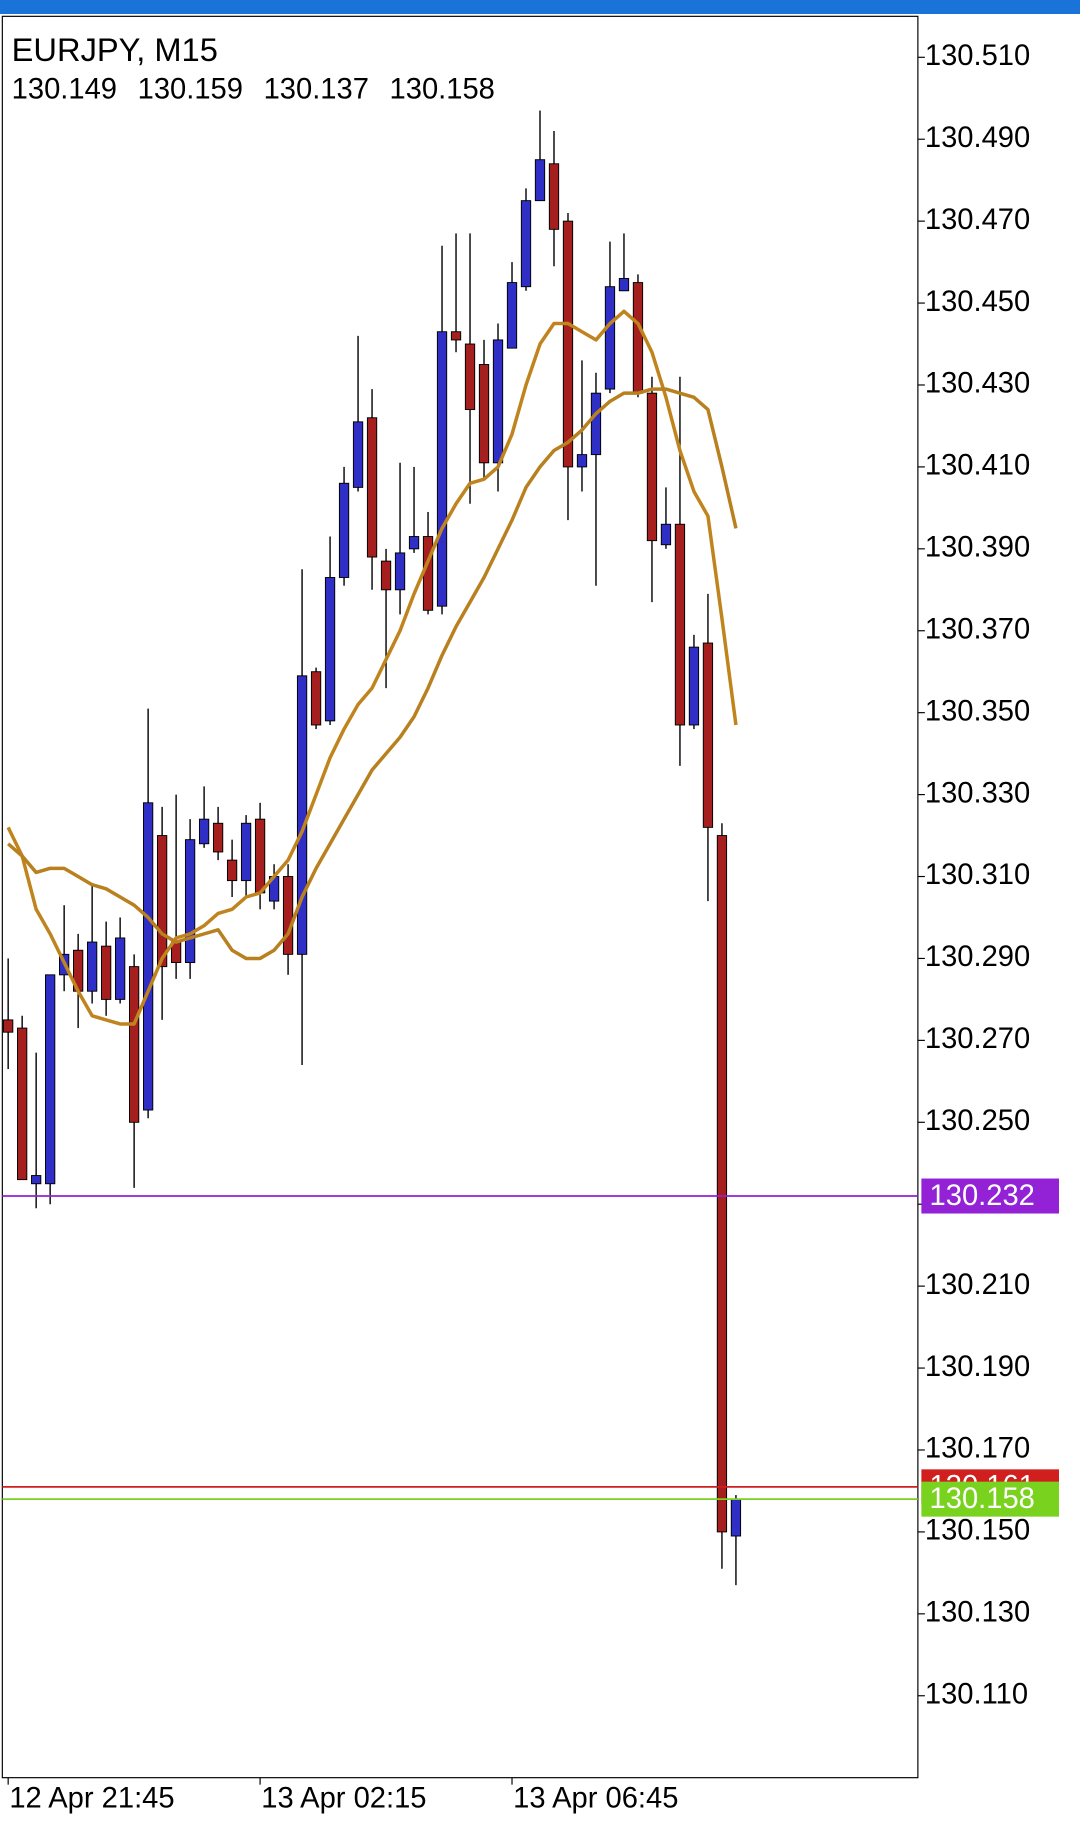 This screenshot has width=1080, height=1829. What do you see at coordinates (442, 90) in the screenshot?
I see `ohlc-close: 130.158` at bounding box center [442, 90].